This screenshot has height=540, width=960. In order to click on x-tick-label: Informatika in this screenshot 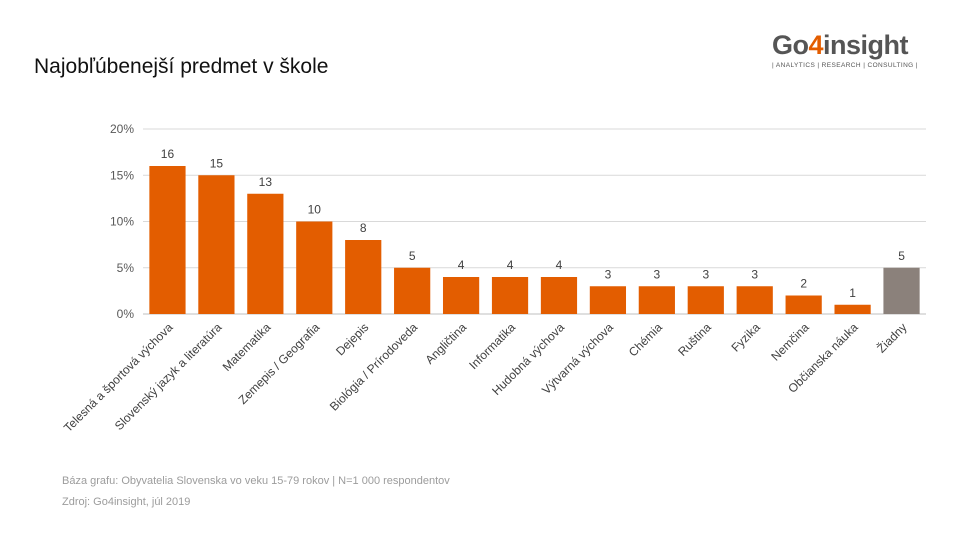, I will do `click(492, 346)`.